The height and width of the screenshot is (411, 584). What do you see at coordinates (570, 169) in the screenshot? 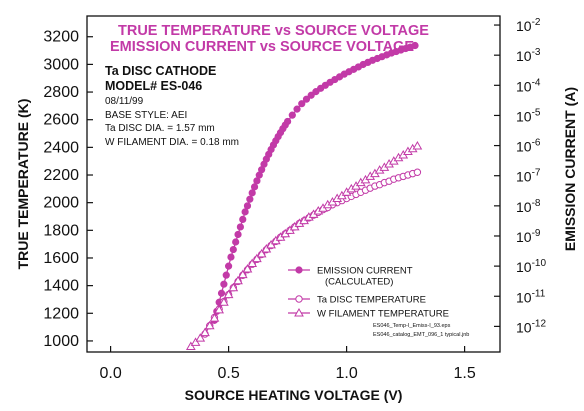
I see `right-axis-title: EMISSION CURRENT (A)` at bounding box center [570, 169].